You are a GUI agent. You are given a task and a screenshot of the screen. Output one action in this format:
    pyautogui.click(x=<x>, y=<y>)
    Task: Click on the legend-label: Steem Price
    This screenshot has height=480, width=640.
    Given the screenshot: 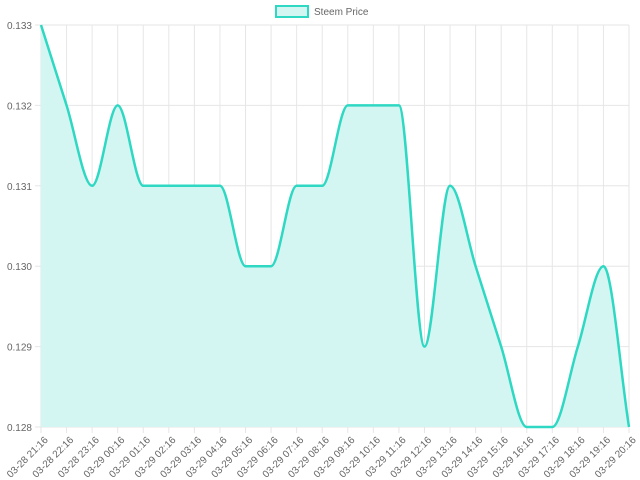 What is the action you would take?
    pyautogui.click(x=341, y=12)
    